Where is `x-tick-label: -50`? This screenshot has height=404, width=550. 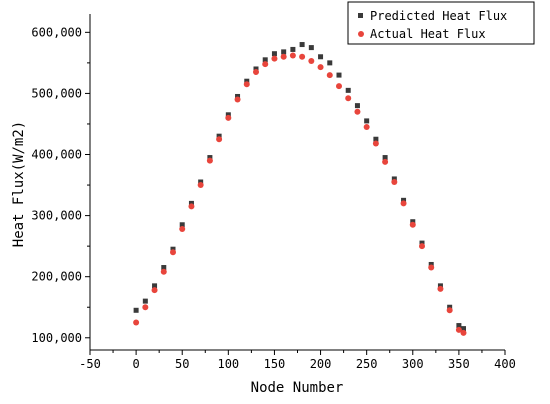 x-tick-label: -50 is located at coordinates (90, 364).